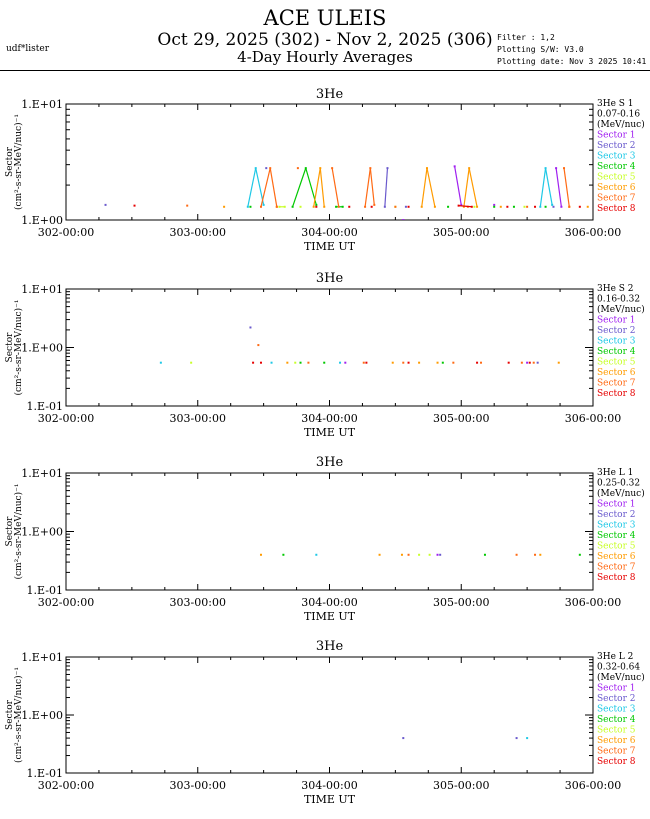 This screenshot has width=650, height=819. Describe the element at coordinates (325, 40) in the screenshot. I see `date-range: Oct 29, 2025 (302) - Nov 2, 2025 (306)` at that location.